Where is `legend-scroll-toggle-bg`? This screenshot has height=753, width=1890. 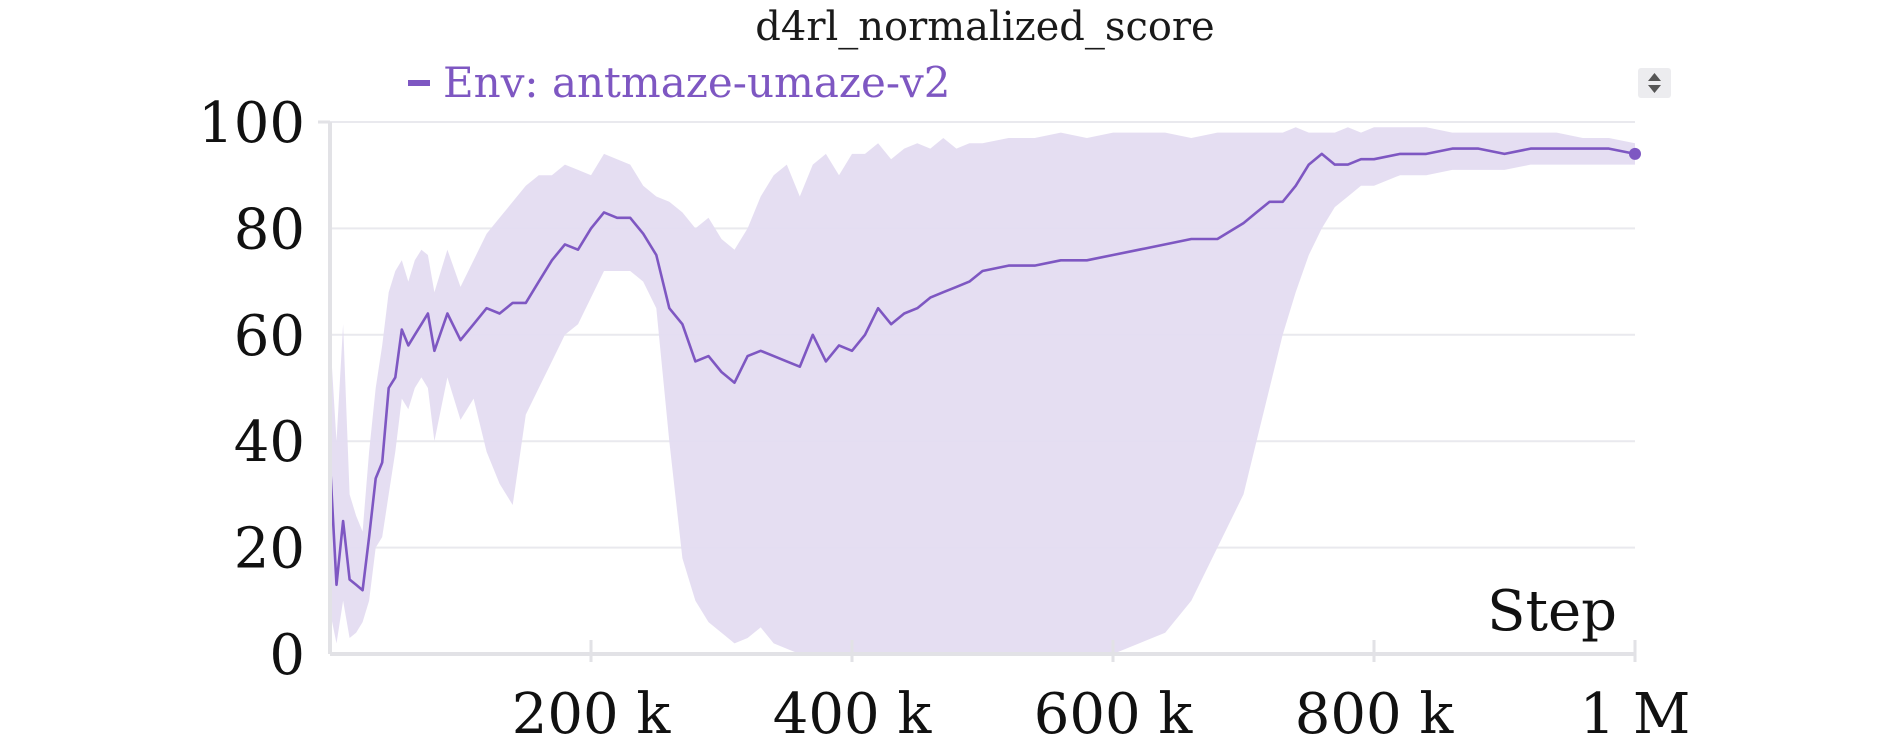
legend-scroll-toggle-bg is located at coordinates (1654, 83).